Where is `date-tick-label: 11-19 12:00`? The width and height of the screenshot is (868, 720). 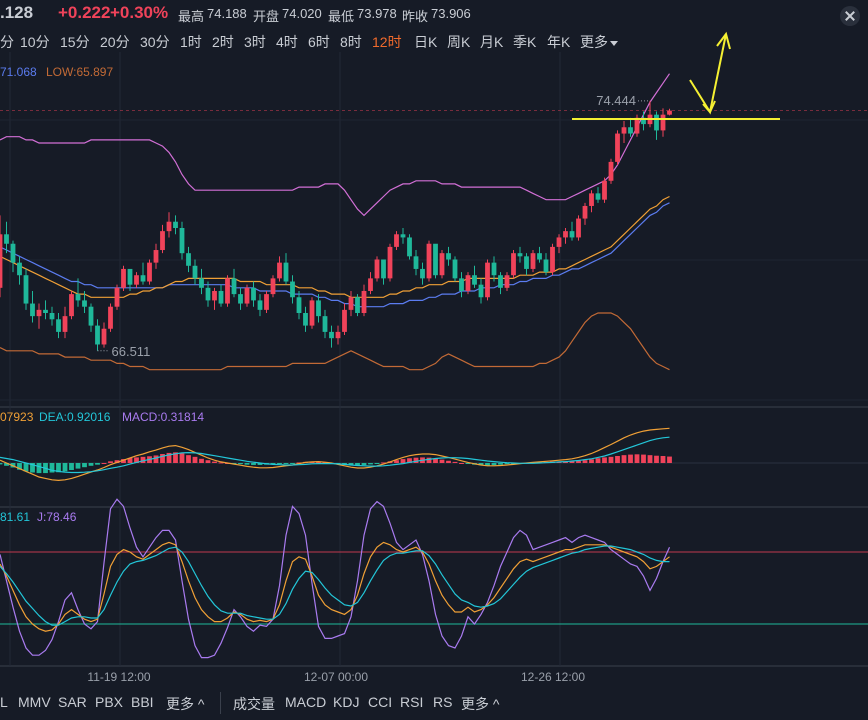 date-tick-label: 11-19 12:00 is located at coordinates (118, 677).